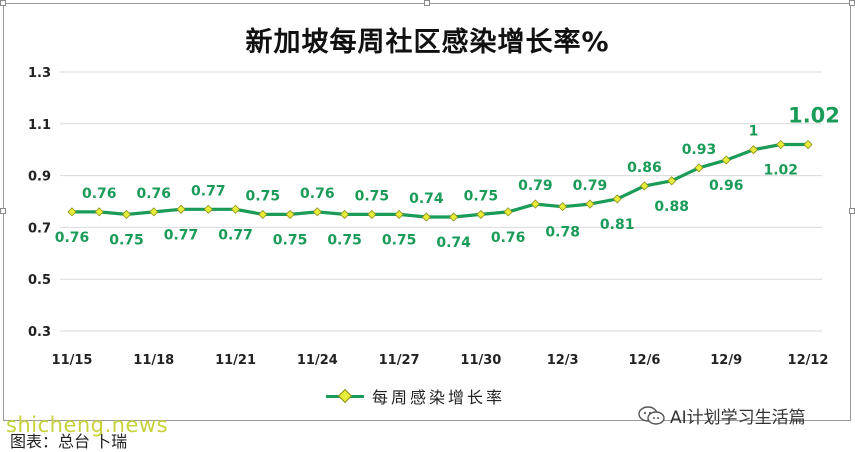 This screenshot has width=855, height=452. Describe the element at coordinates (427, 3) in the screenshot. I see `resize-handle-top` at that location.